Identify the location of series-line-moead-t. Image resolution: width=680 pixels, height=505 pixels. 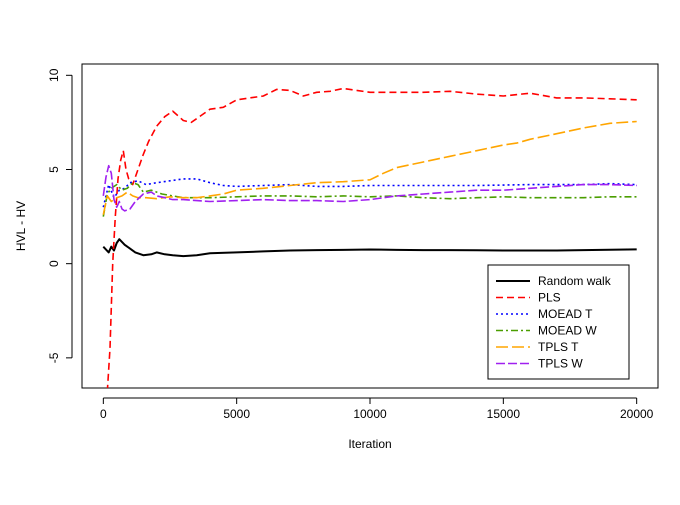
(369, 193).